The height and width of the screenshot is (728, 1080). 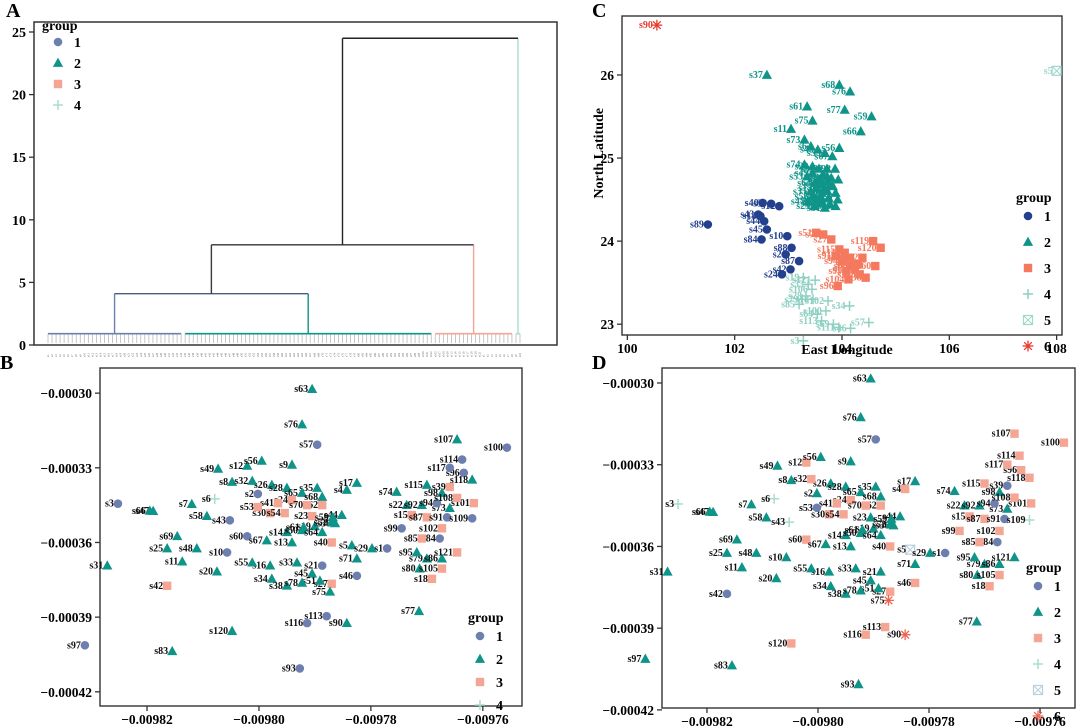 I want to click on point-label-s94: s94, so click(x=426, y=503).